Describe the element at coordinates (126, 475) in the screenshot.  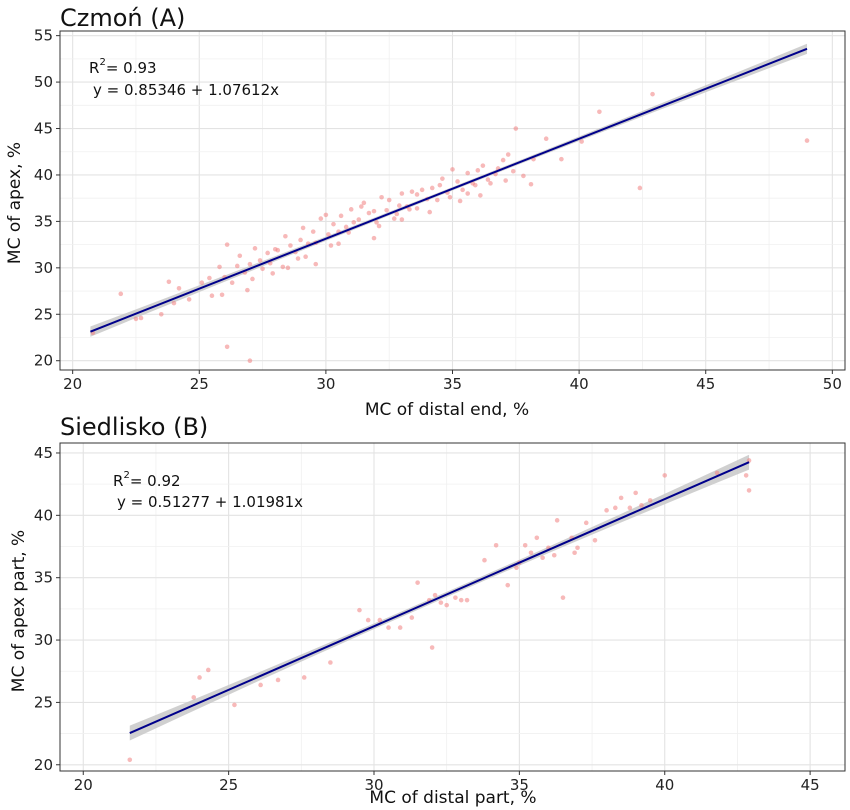
I see `r-squared-superscript: 2` at that location.